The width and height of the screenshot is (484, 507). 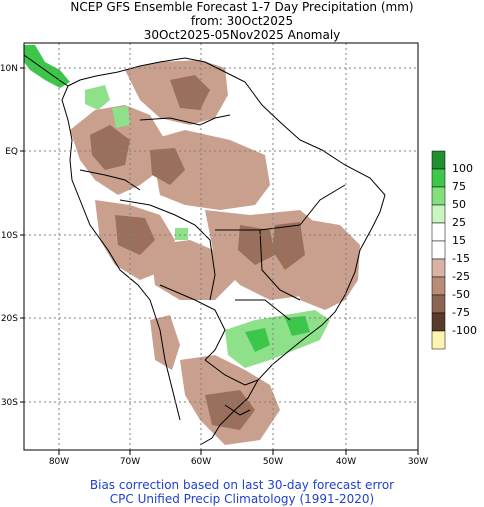 What do you see at coordinates (242, 21) in the screenshot?
I see `map-subtitle-date: from: 30Oct2025` at bounding box center [242, 21].